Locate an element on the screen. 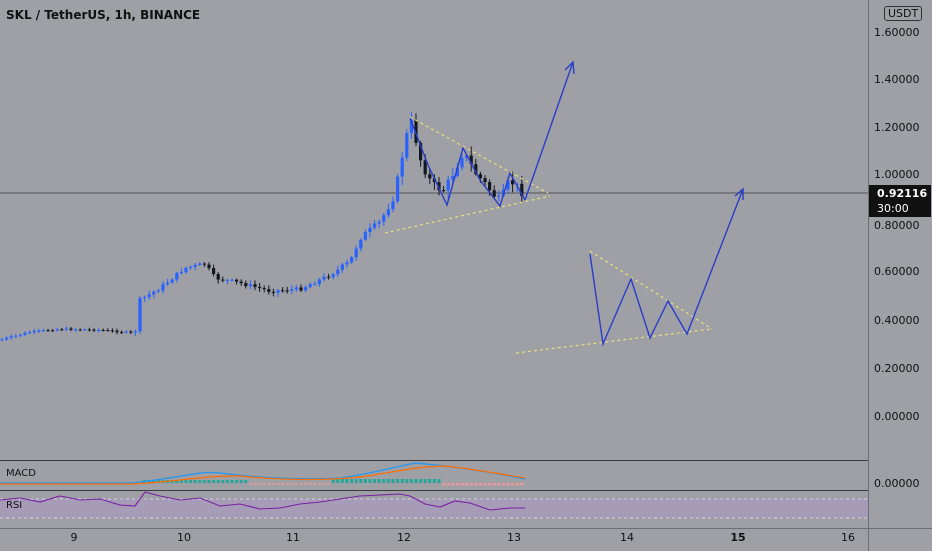 This screenshot has width=932, height=551. signal-line is located at coordinates (263, 475).